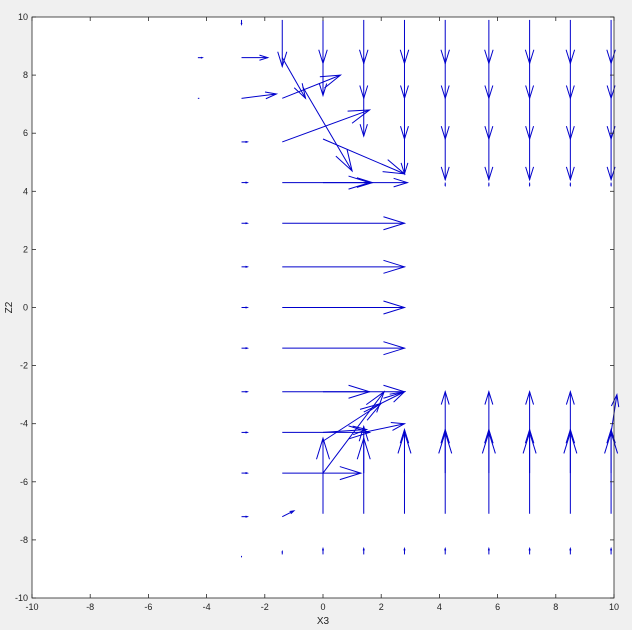 The height and width of the screenshot is (630, 632). Describe the element at coordinates (265, 607) in the screenshot. I see `x-tick-label: -2` at that location.